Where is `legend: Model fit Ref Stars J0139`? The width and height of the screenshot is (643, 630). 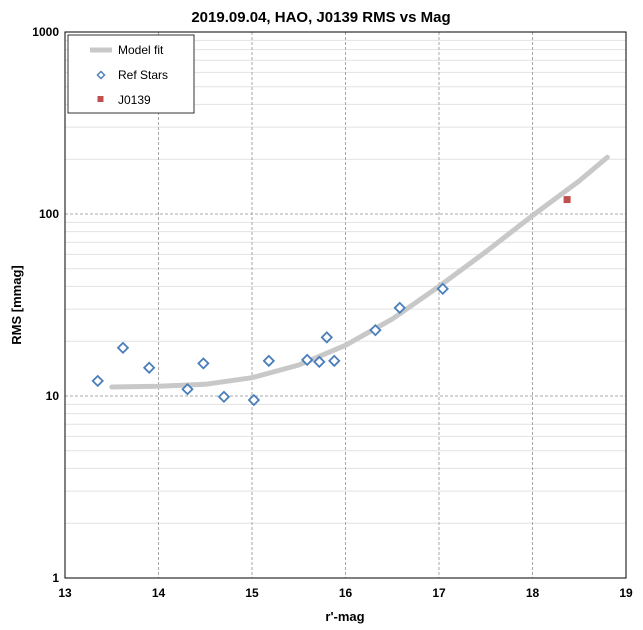 legend: Model fit Ref Stars J0139 is located at coordinates (131, 74).